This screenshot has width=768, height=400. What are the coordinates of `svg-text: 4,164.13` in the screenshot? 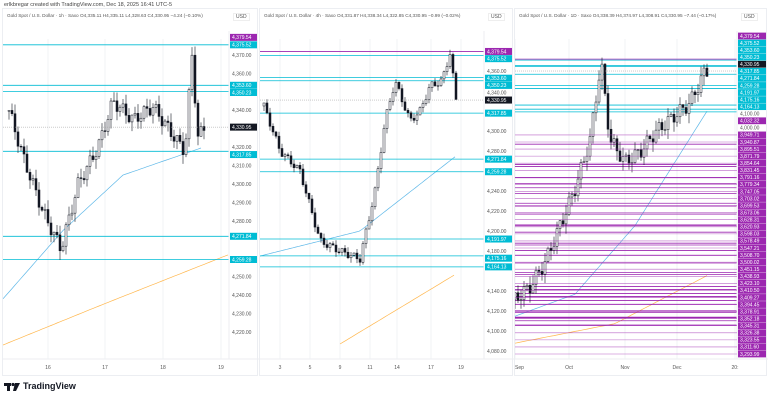 It's located at (497, 268).